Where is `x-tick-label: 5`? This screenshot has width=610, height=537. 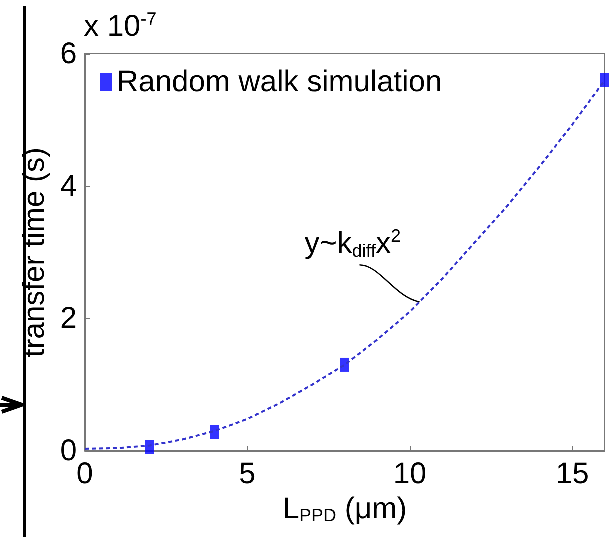
x-tick-label: 5 is located at coordinates (247, 474).